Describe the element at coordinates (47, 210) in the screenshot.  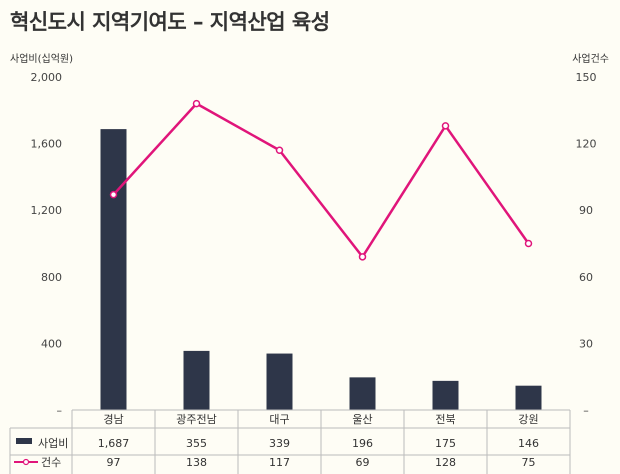
I see `y-left-tick-label: 1,200` at that location.